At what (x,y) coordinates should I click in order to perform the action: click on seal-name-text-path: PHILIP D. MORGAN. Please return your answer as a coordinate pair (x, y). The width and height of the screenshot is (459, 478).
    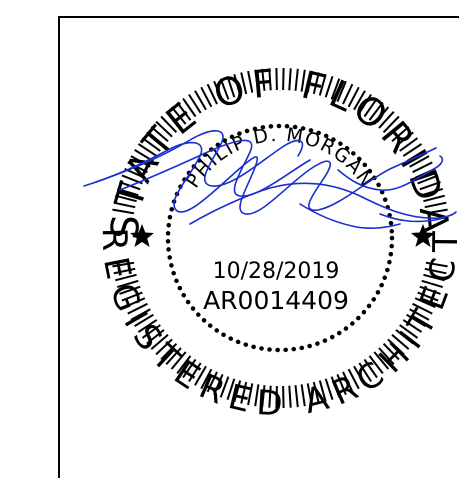
    Looking at the image, I should click on (280, 158).